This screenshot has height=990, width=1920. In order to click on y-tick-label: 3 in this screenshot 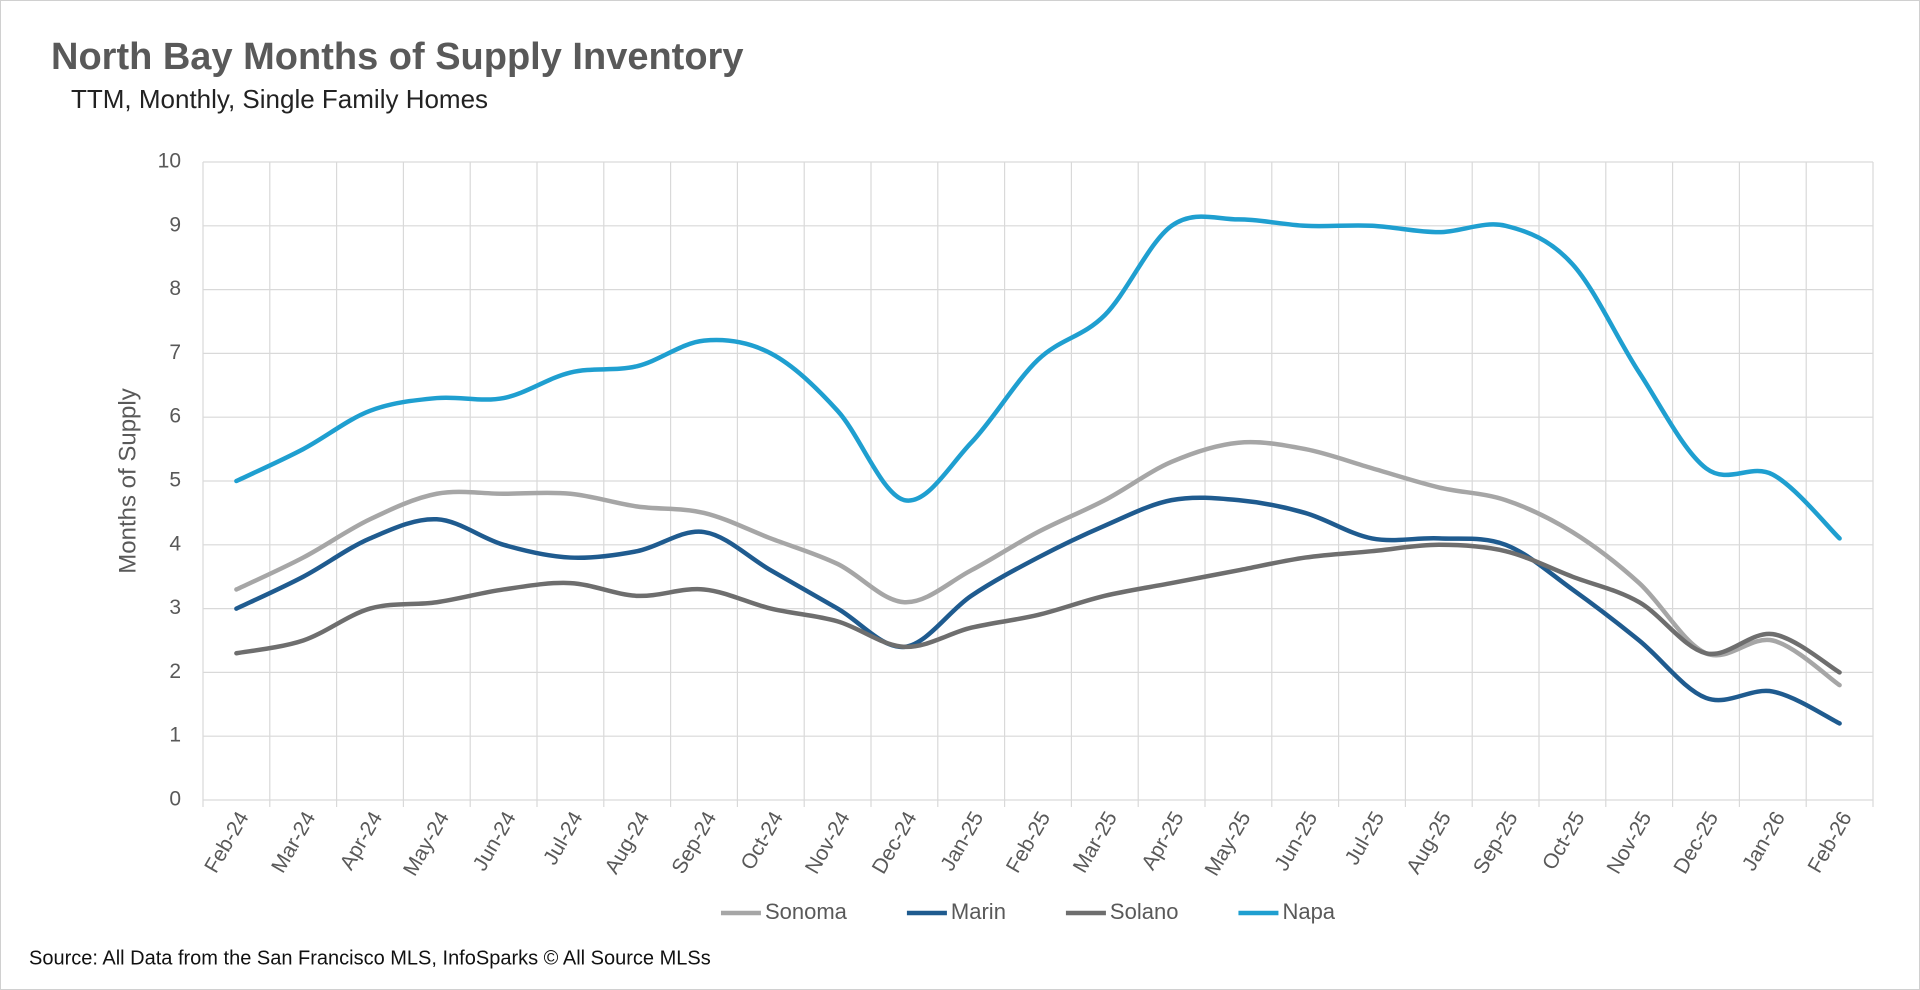, I will do `click(175, 607)`.